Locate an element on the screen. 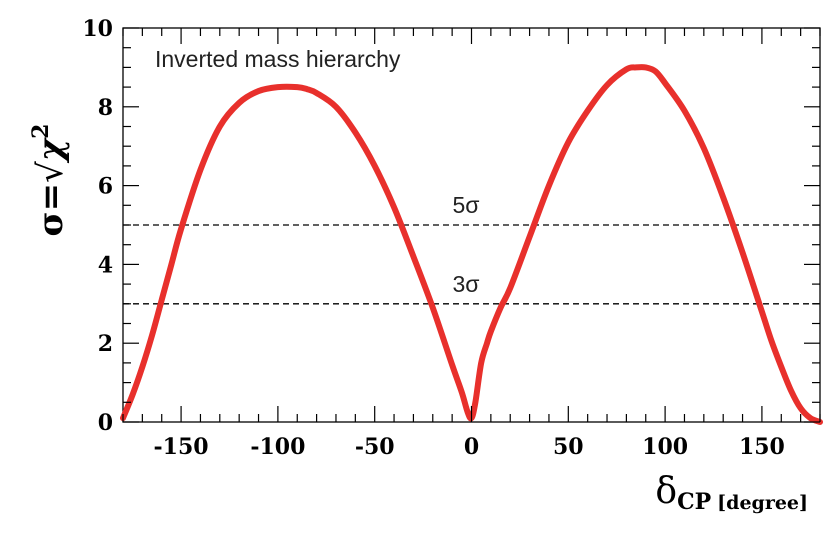 The height and width of the screenshot is (548, 831). x-axis-label-unit: [degree] is located at coordinates (762, 503).